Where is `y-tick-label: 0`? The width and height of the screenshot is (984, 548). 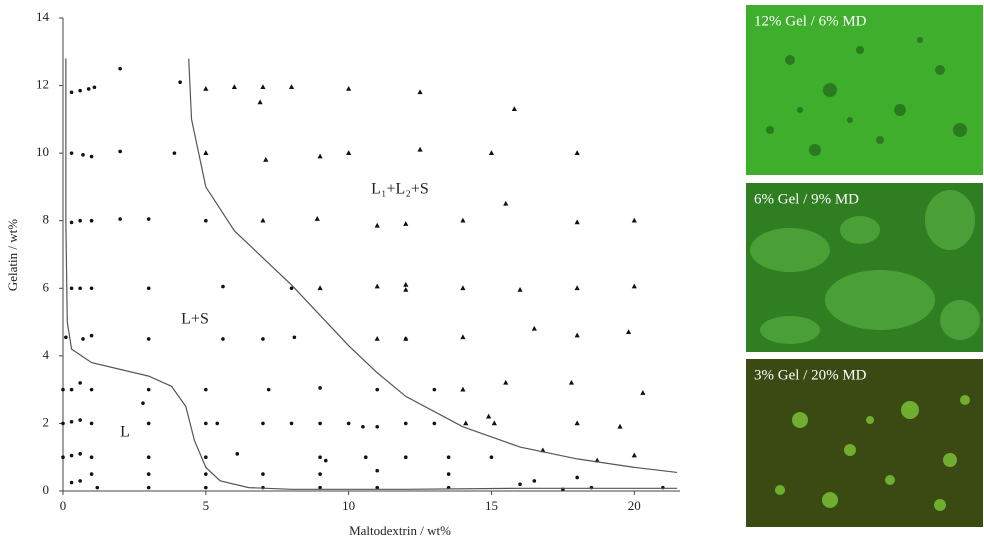 y-tick-label: 0 is located at coordinates (46, 489).